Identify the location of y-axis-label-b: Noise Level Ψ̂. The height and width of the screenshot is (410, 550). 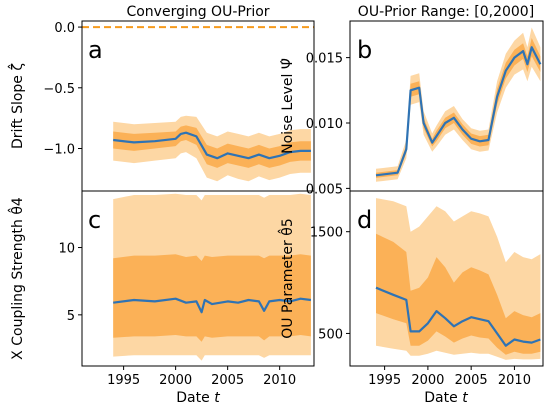
(288, 106).